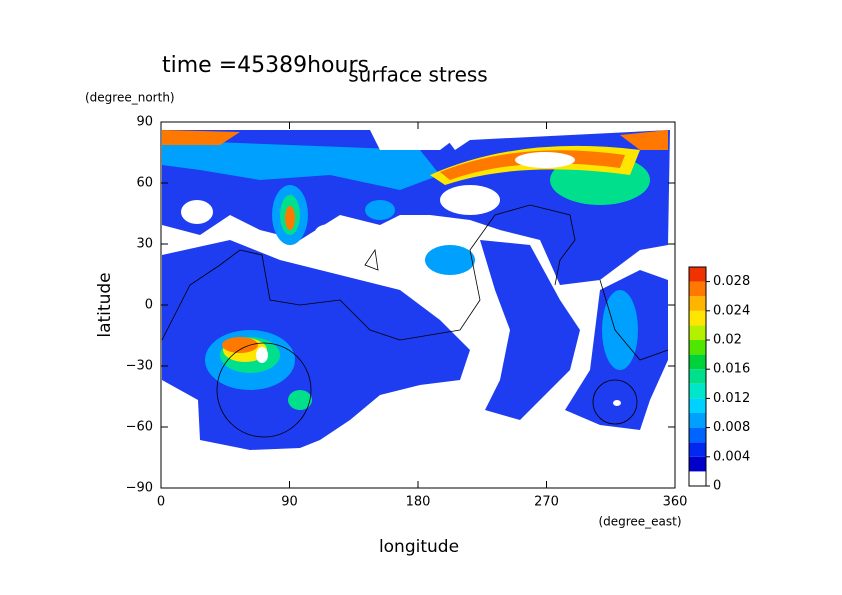 The height and width of the screenshot is (595, 842). Describe the element at coordinates (731, 398) in the screenshot. I see `colorbar-tick-label: 0.012` at that location.